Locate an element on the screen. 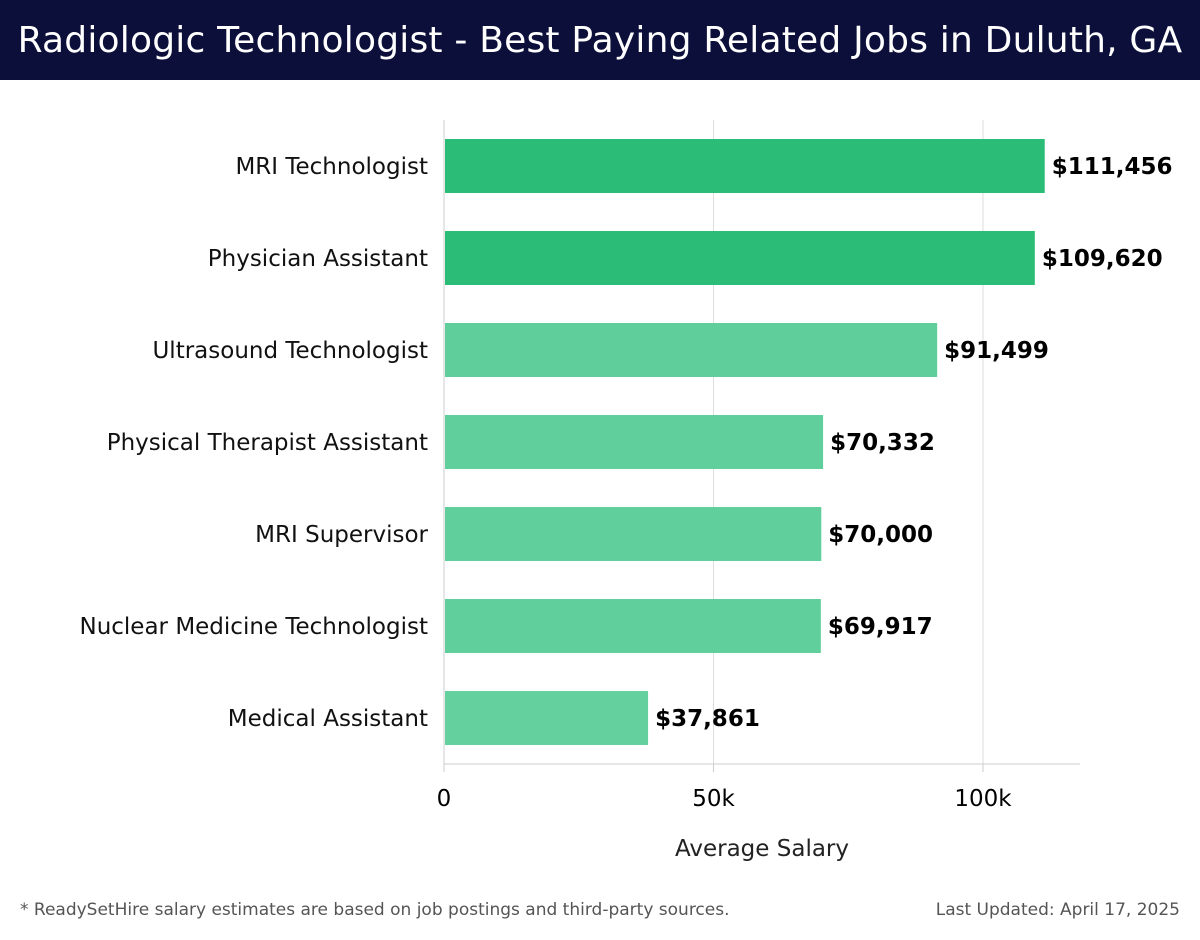  value-label: $69,917 is located at coordinates (880, 627).